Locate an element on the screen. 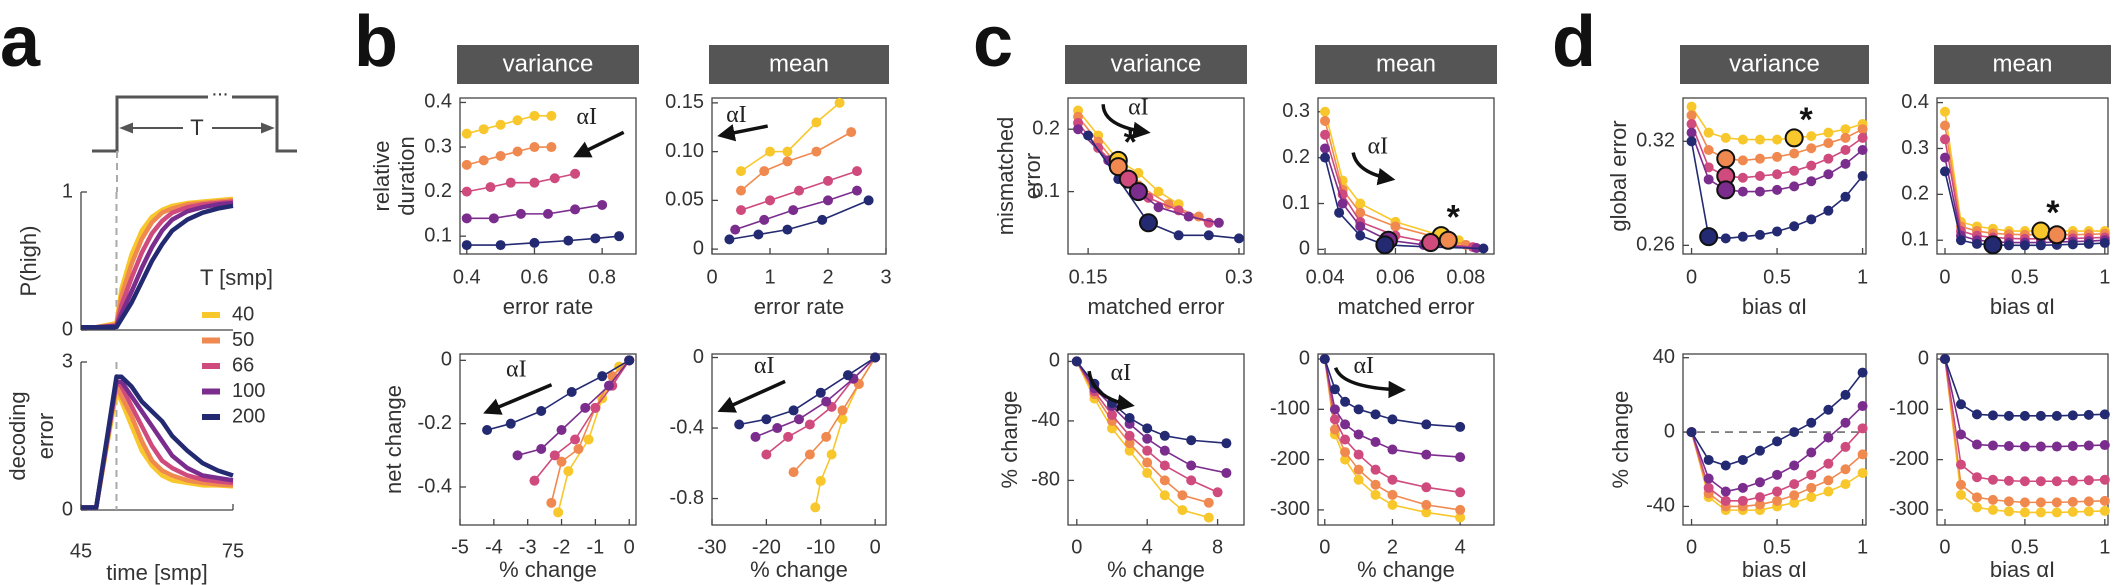 The width and height of the screenshot is (2120, 585). y-tick-label: -0.4 is located at coordinates (435, 486).